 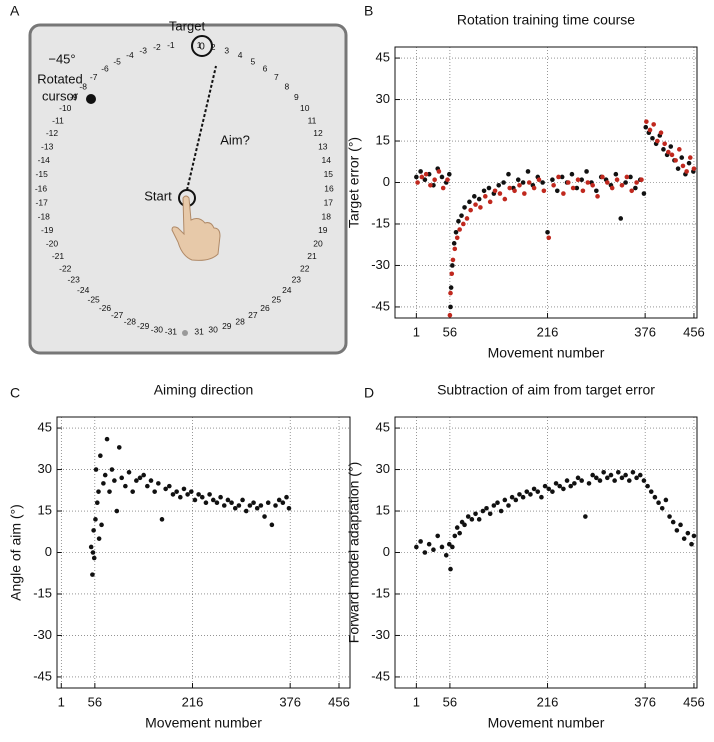 I want to click on target-circle, so click(x=202, y=46).